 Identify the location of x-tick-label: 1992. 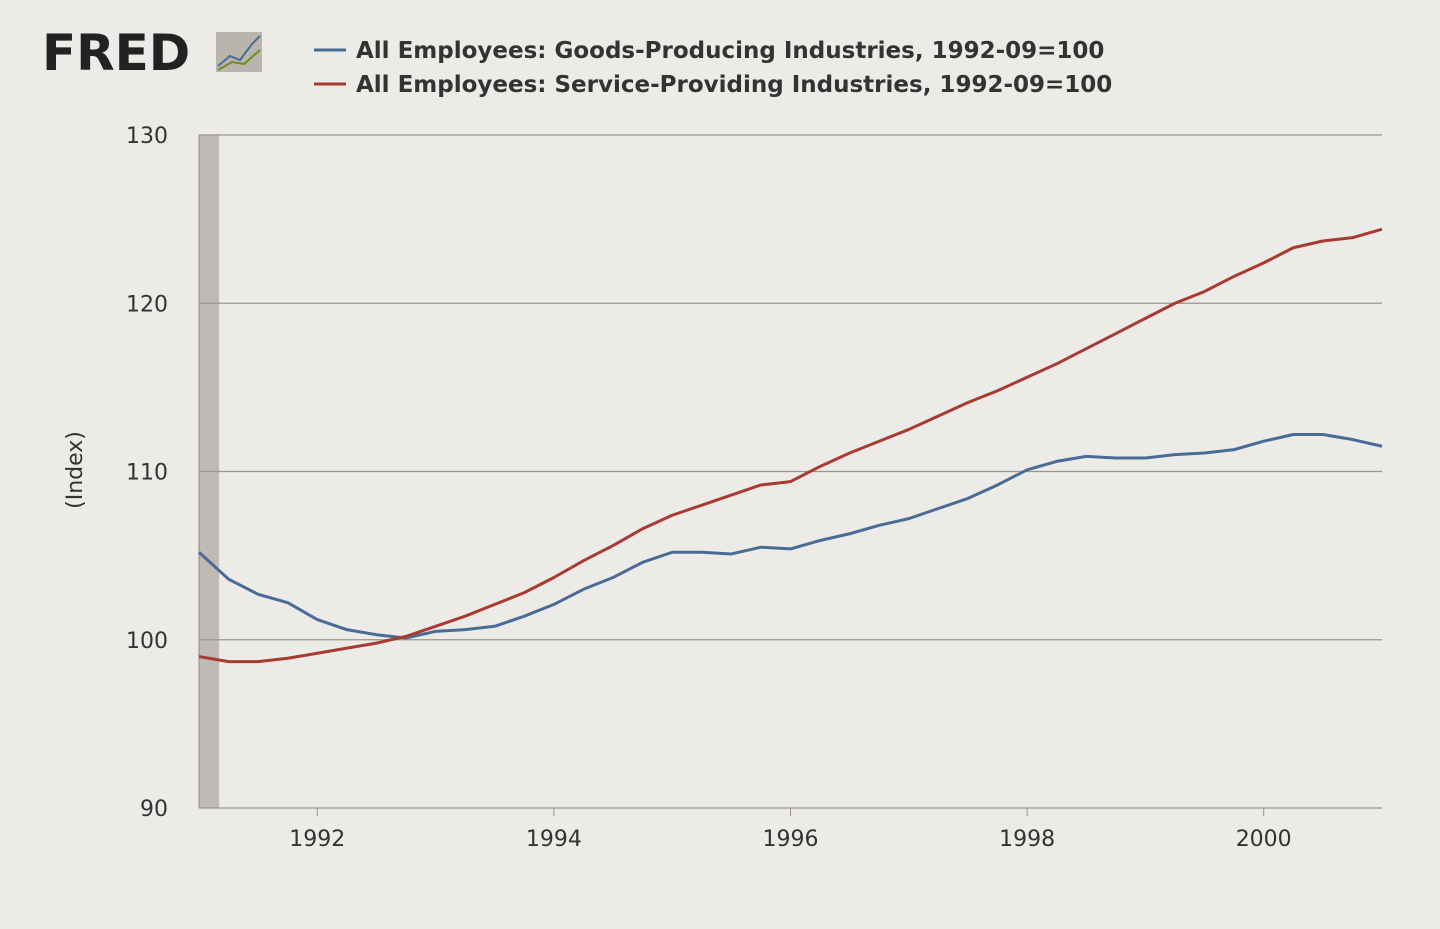
(317, 839).